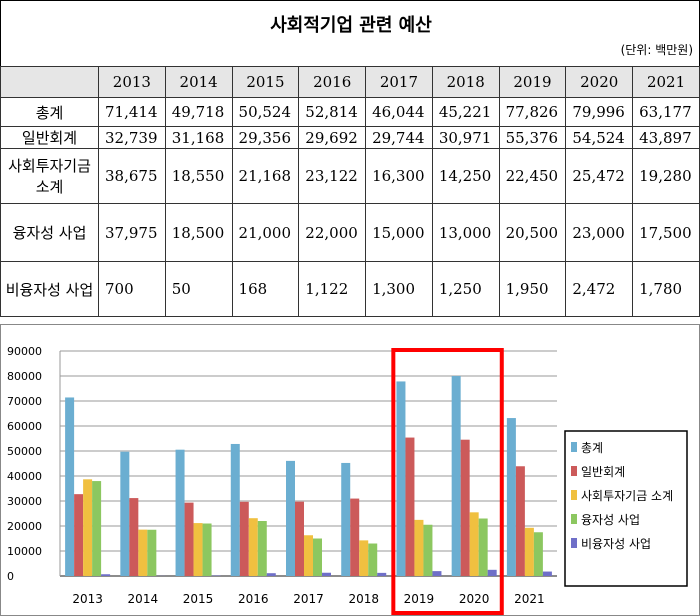 This screenshot has width=700, height=616. What do you see at coordinates (599, 82) in the screenshot?
I see `year-header: 2020` at bounding box center [599, 82].